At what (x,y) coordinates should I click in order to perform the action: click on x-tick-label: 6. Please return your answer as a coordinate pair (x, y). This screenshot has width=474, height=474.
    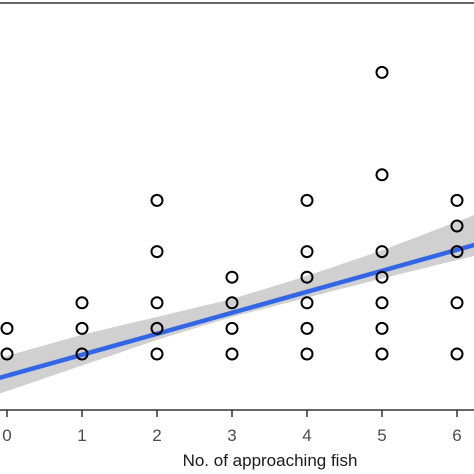
    Looking at the image, I should click on (456, 435).